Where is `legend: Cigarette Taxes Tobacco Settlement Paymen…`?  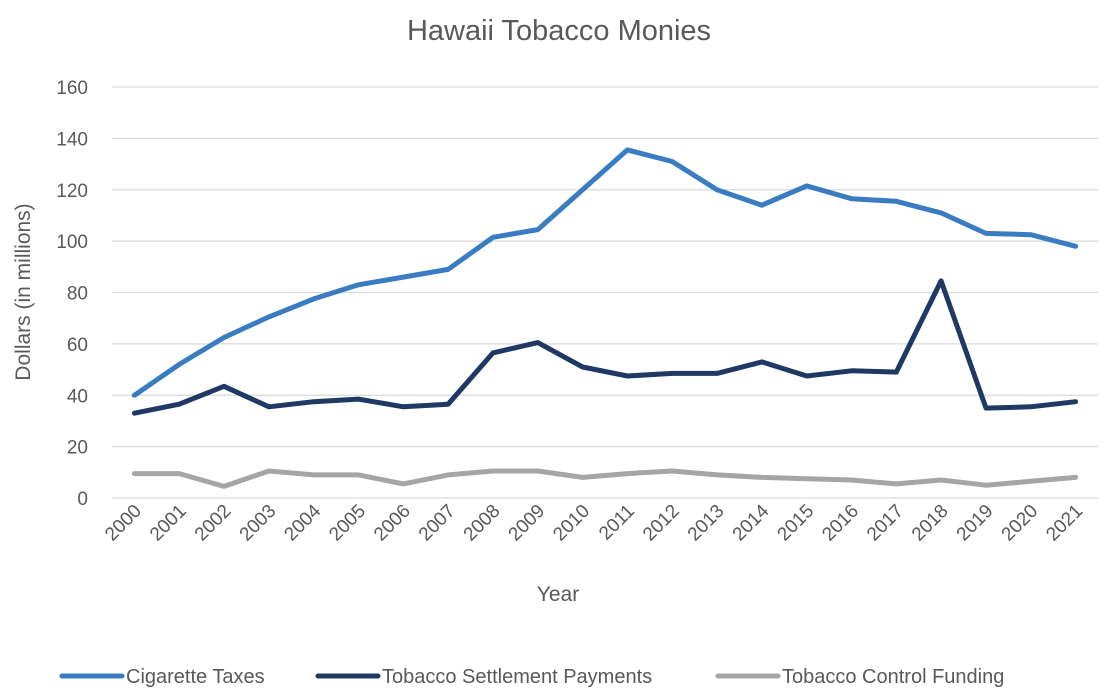
legend: Cigarette Taxes Tobacco Settlement Paymen… is located at coordinates (531, 677).